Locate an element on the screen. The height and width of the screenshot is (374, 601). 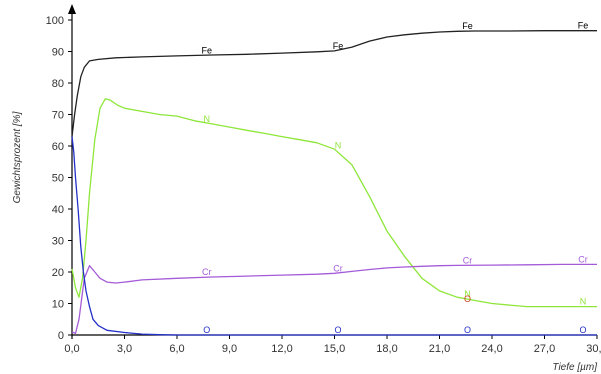
x-tick-label: 9,0 is located at coordinates (229, 349).